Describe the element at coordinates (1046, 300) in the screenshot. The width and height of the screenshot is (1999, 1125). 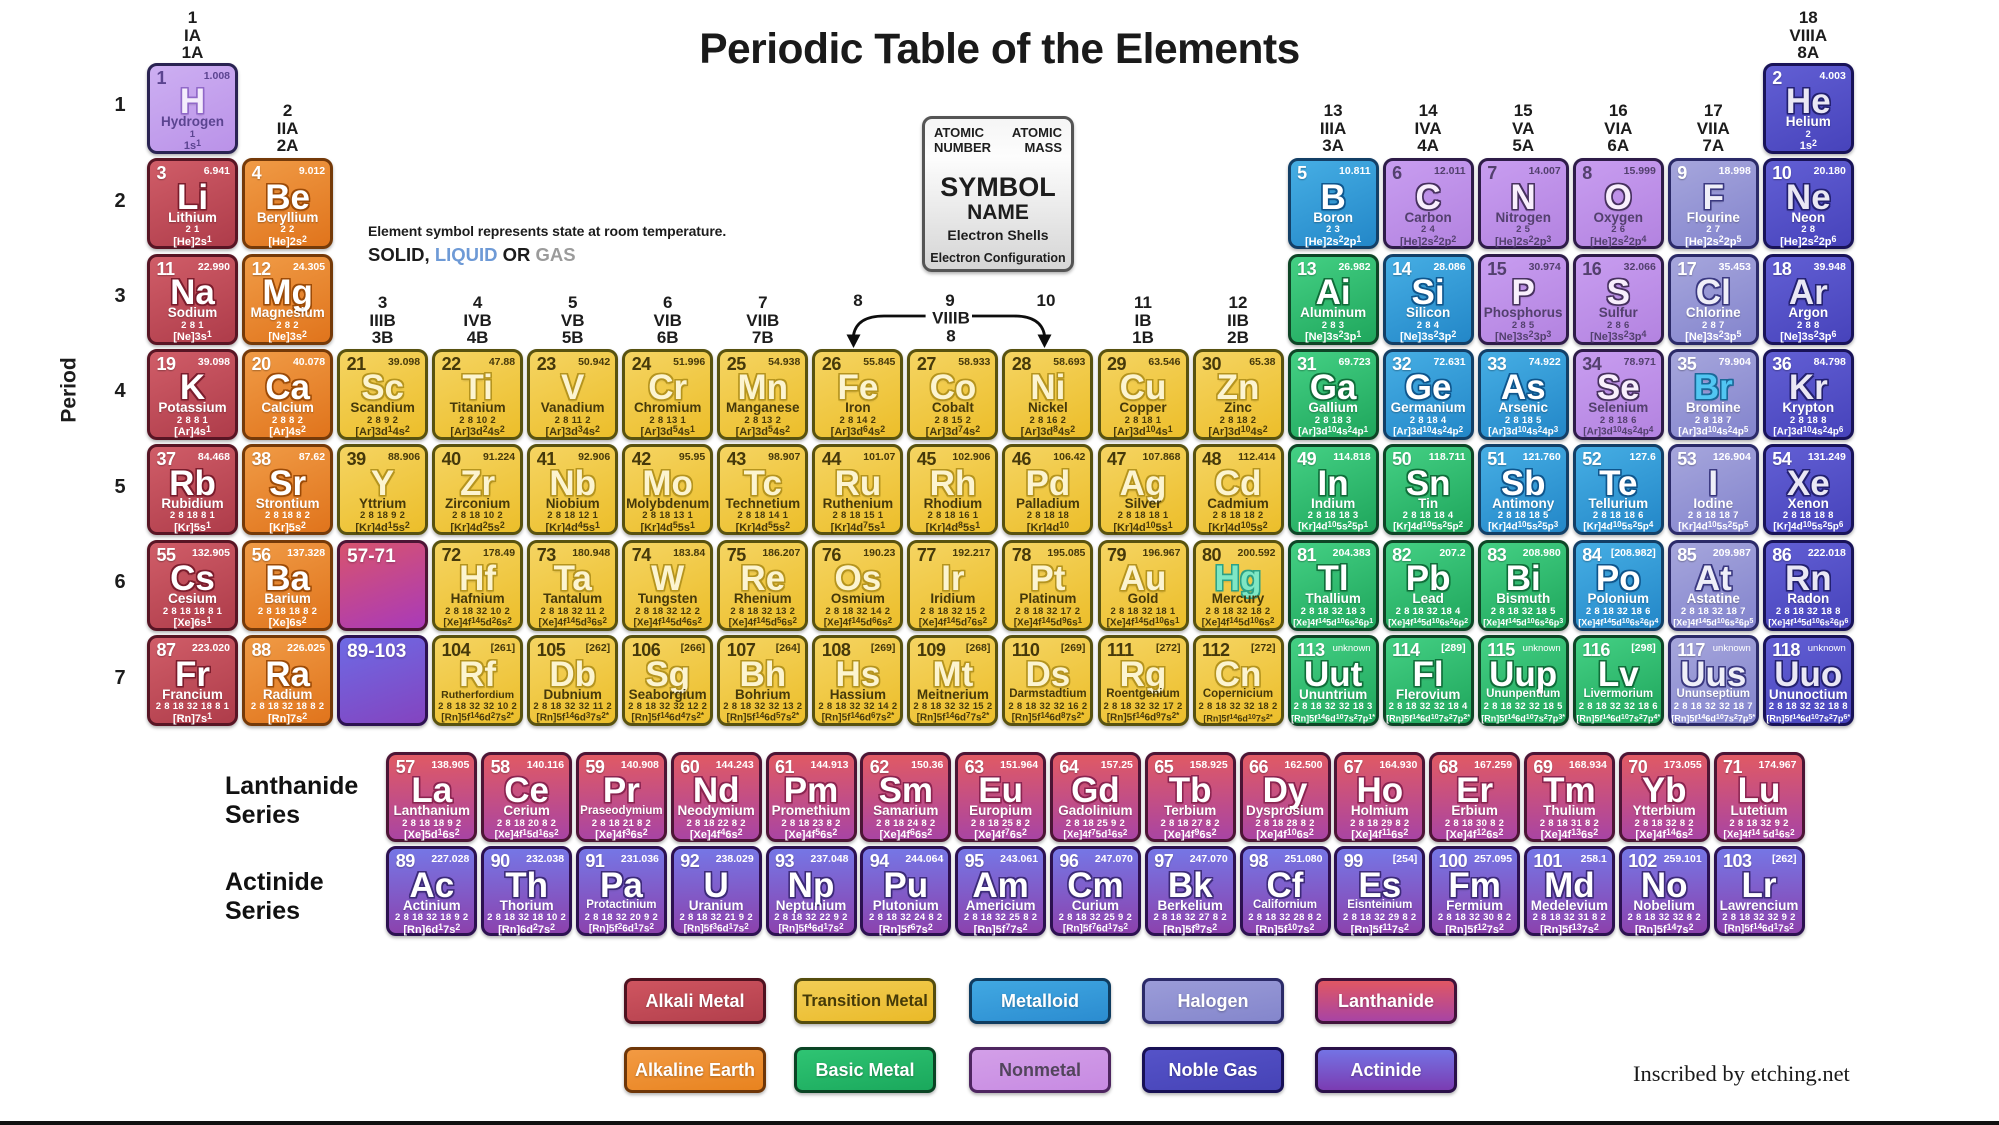
I see `svg-text: 10` at that location.